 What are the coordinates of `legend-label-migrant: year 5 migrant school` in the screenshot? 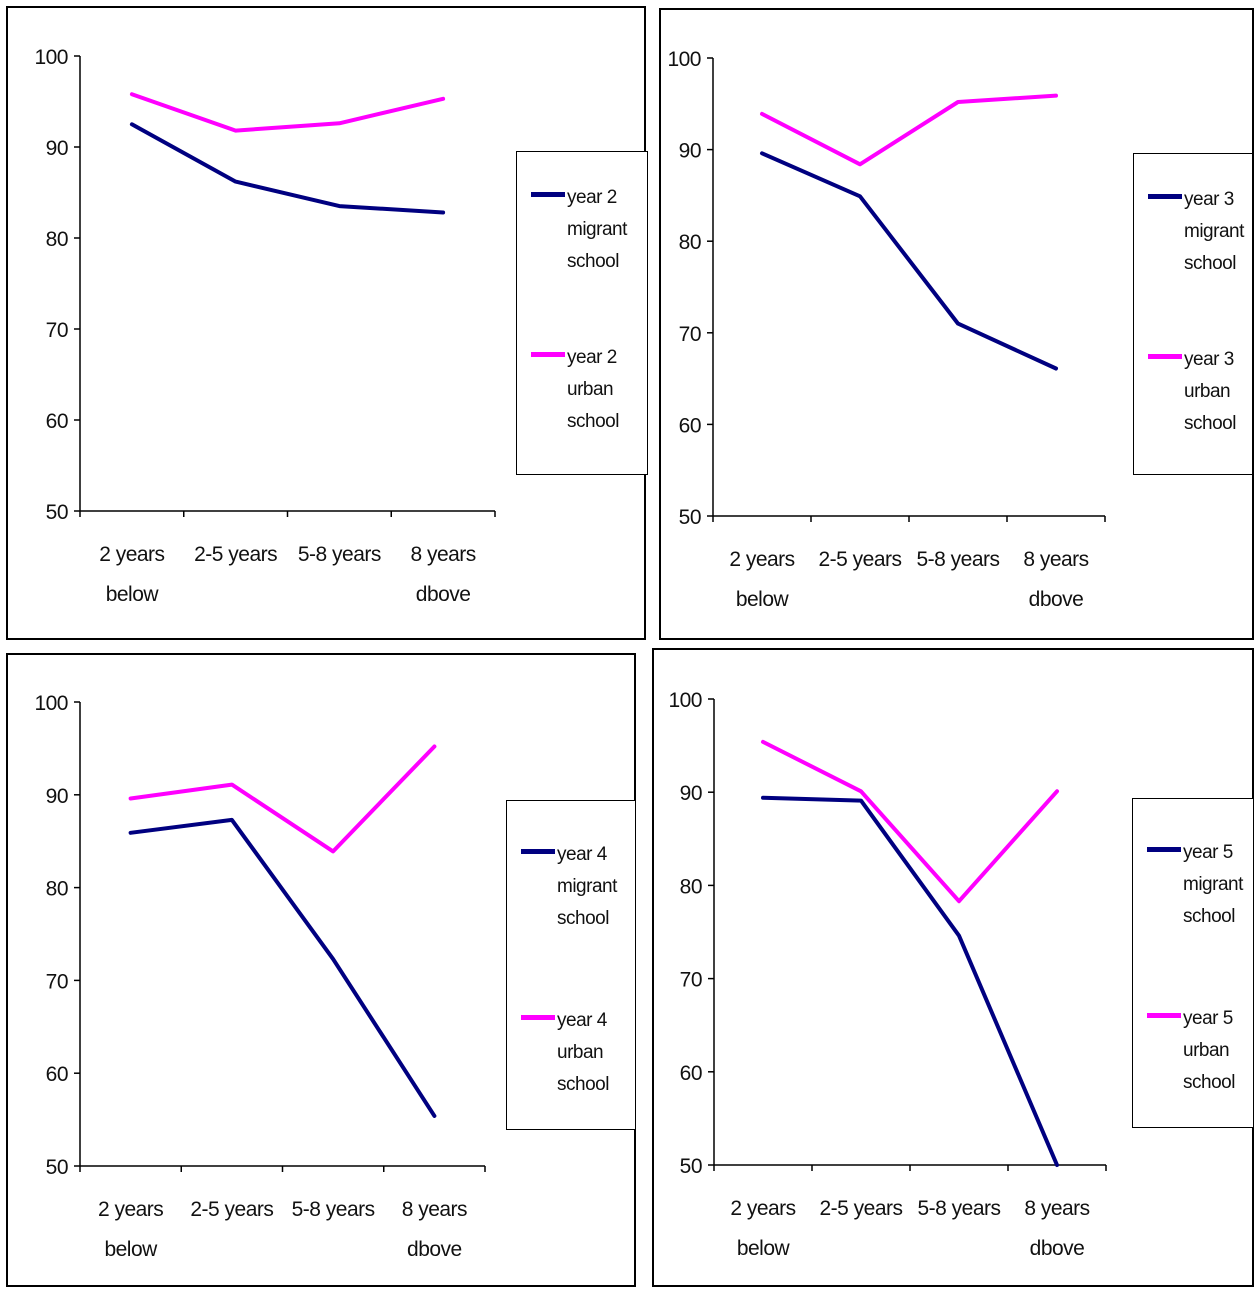 It's located at (1213, 884).